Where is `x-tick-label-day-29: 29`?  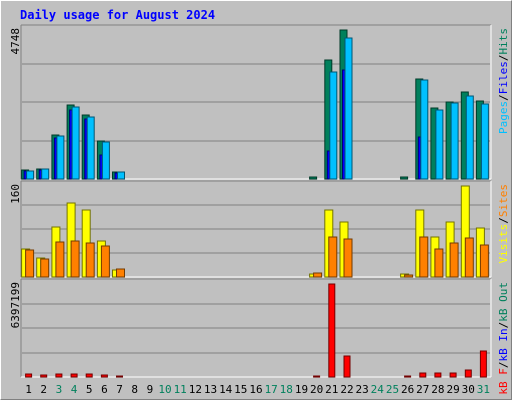
x-tick-label-day-29: 29 is located at coordinates (452, 389).